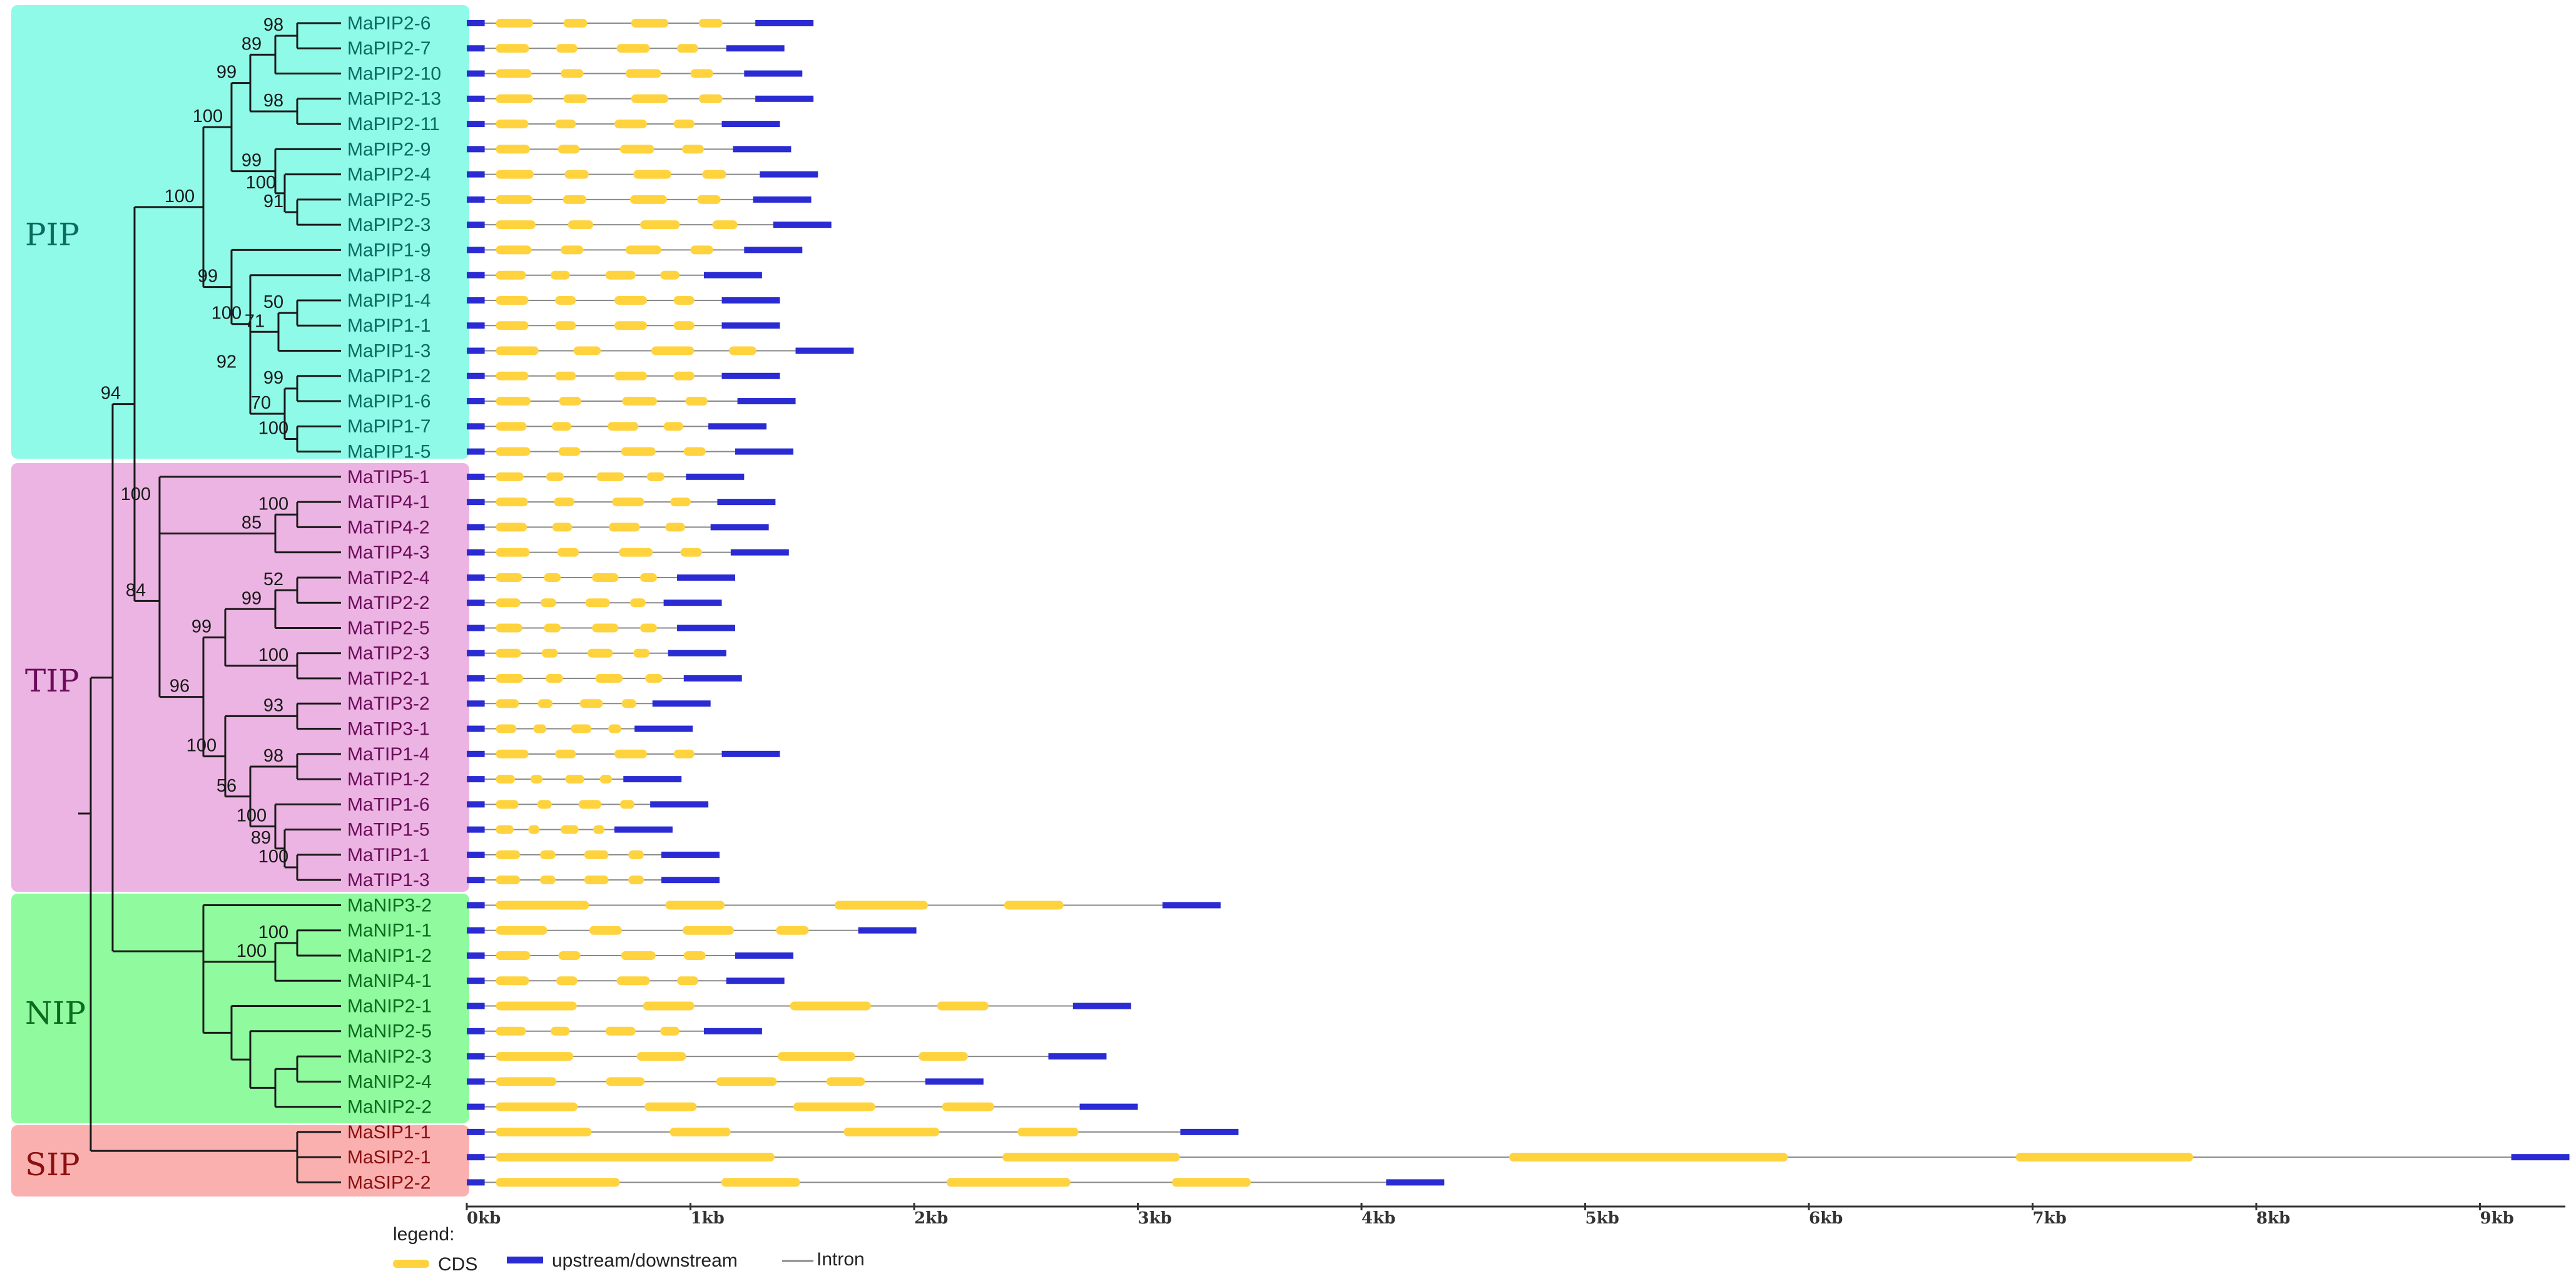 The height and width of the screenshot is (1286, 2576). I want to click on gene-label: MaNIP2-3, so click(390, 1057).